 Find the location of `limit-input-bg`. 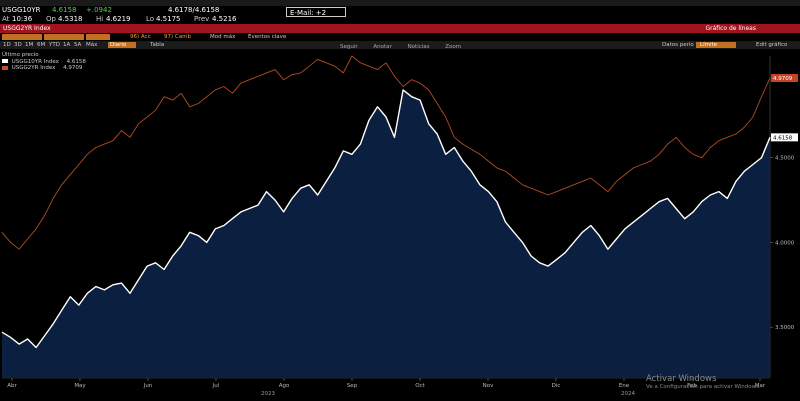

limit-input-bg is located at coordinates (716, 45).